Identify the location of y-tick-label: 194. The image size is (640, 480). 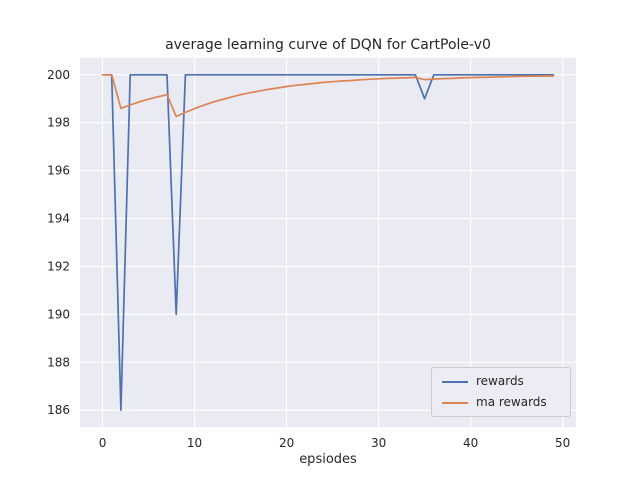
(58, 219).